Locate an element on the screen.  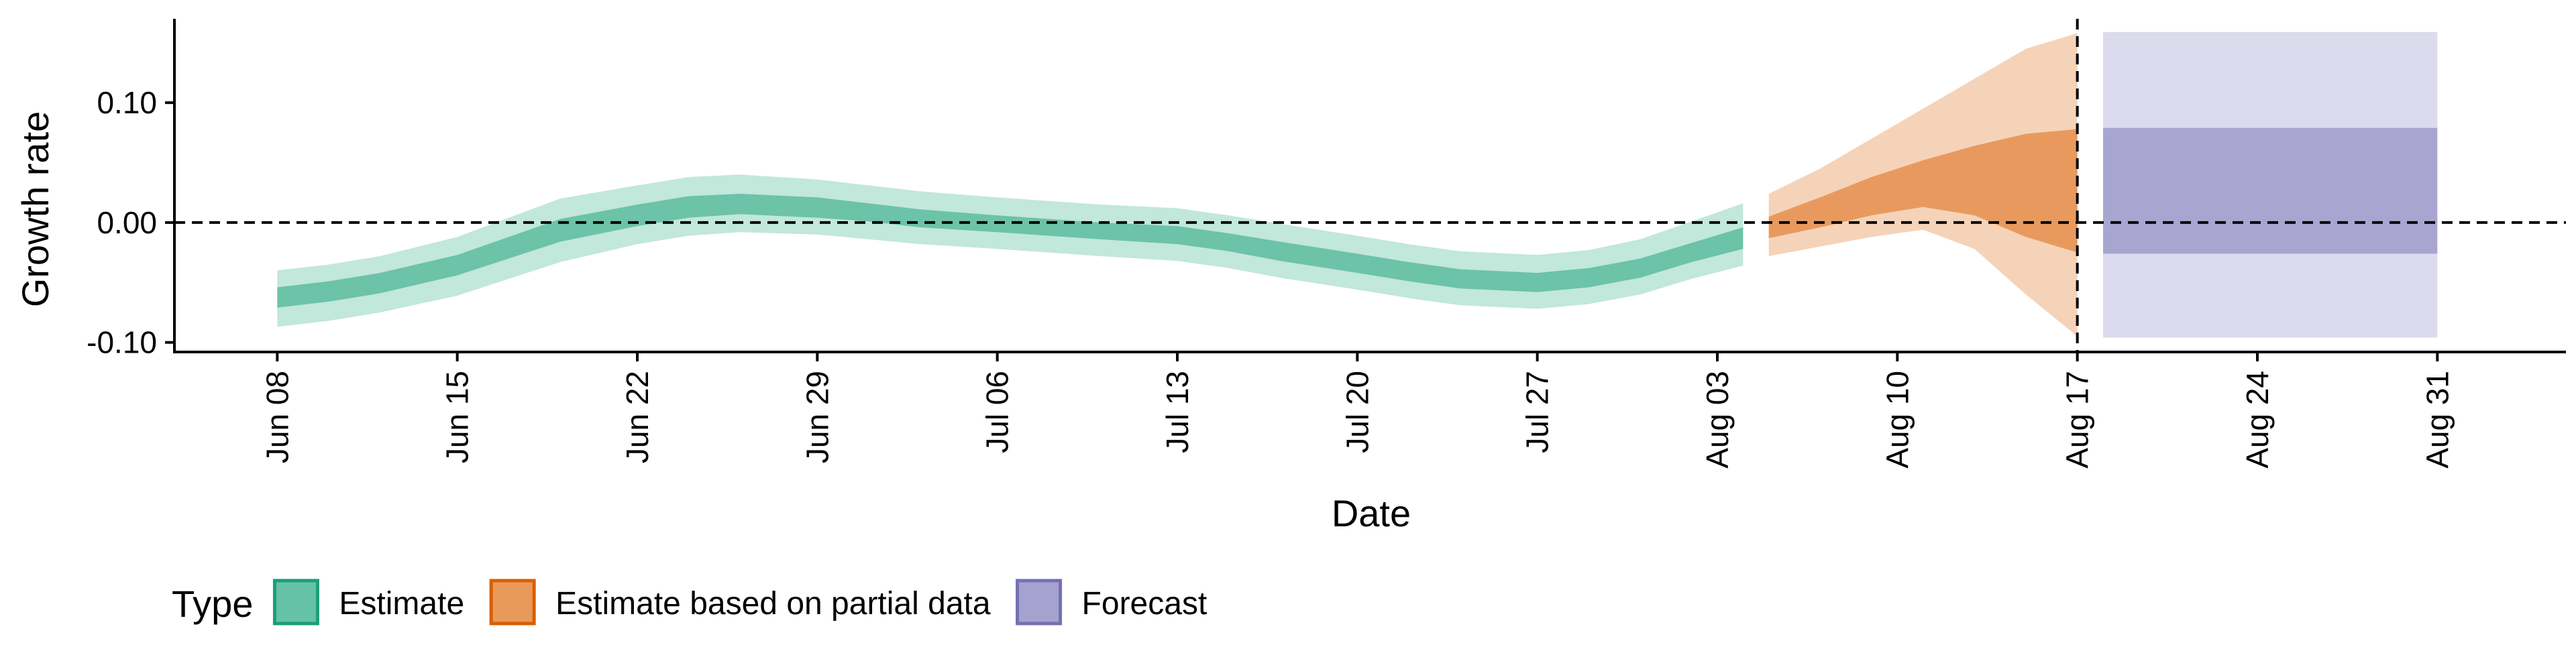
x-tick-label: Jun 15 is located at coordinates (457, 417).